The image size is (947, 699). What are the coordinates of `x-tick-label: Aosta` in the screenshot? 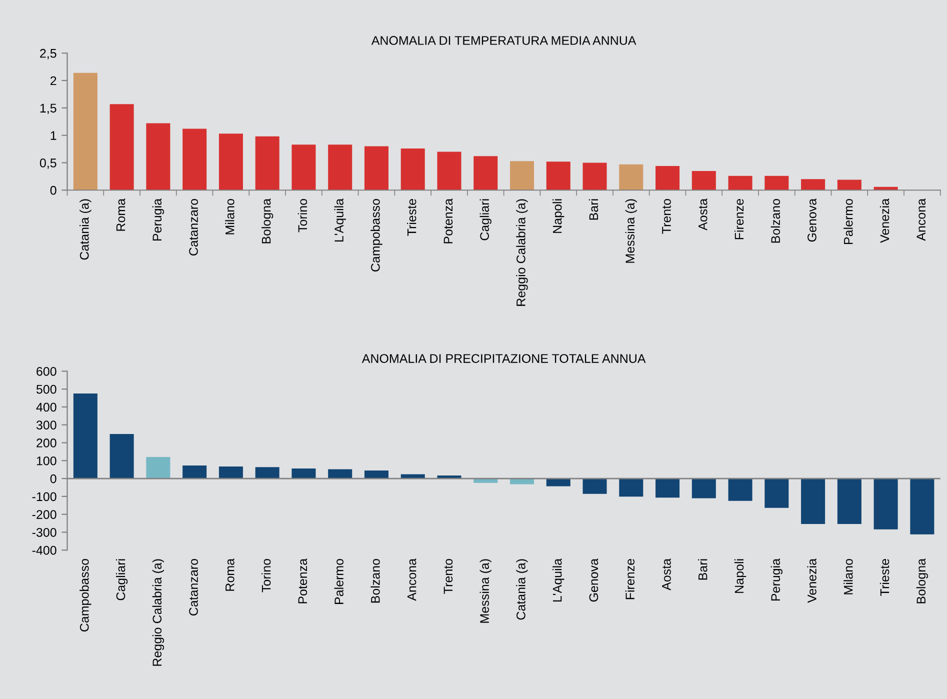 It's located at (703, 214).